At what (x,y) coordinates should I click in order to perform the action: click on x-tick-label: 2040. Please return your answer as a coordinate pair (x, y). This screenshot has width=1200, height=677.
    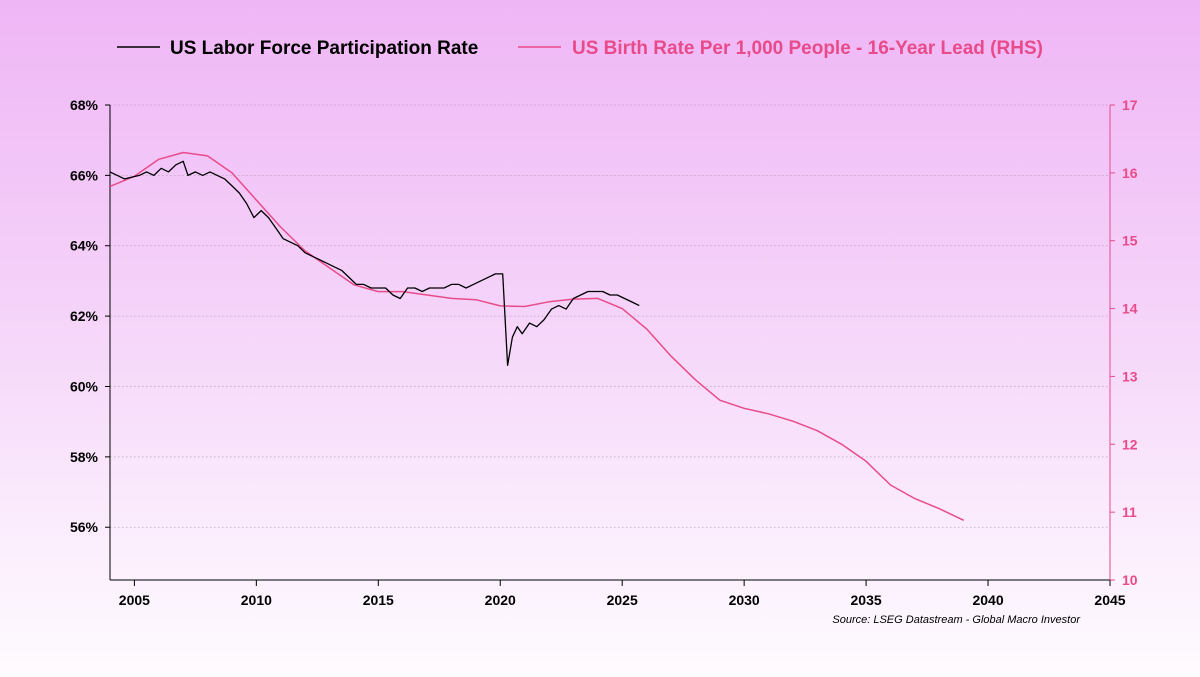
    Looking at the image, I should click on (987, 600).